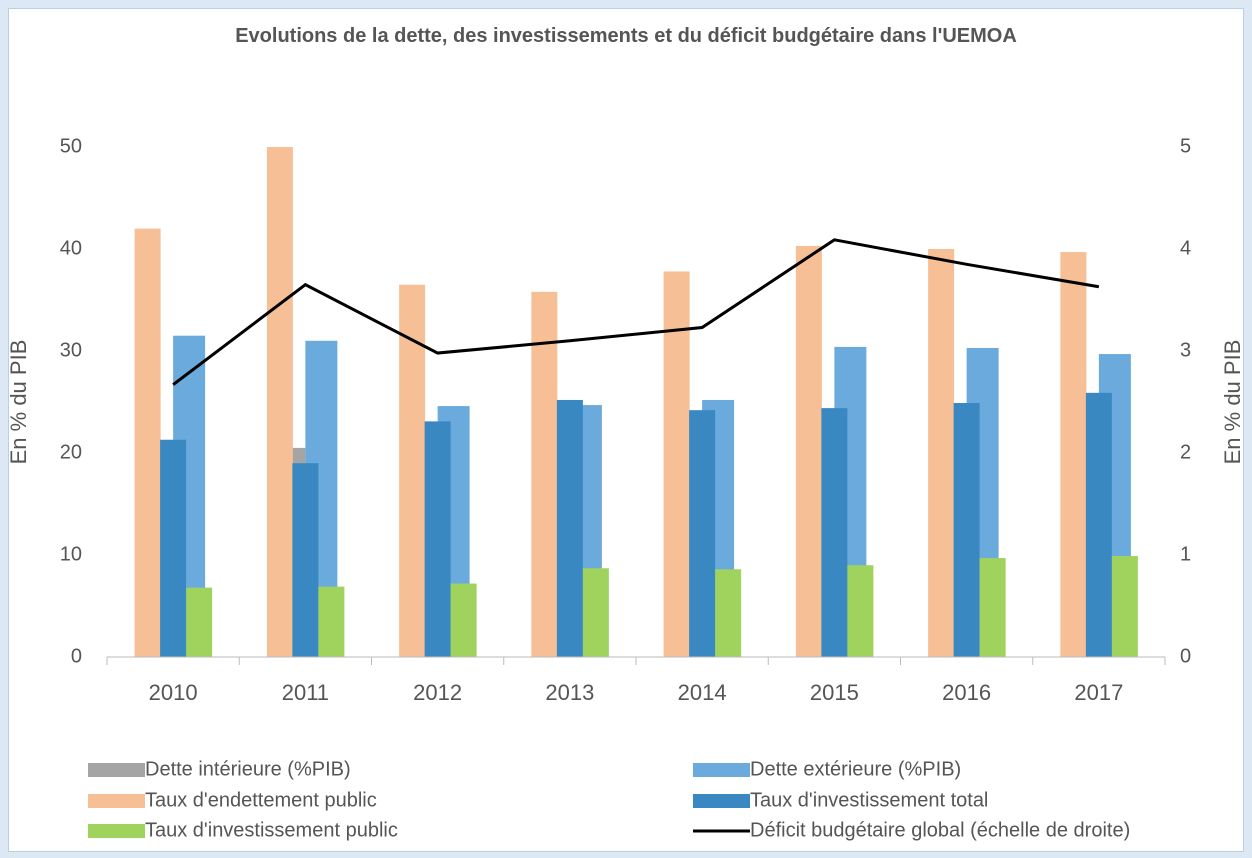 This screenshot has height=858, width=1252. What do you see at coordinates (1232, 402) in the screenshot?
I see `y2-axis-label: En % du PIB` at bounding box center [1232, 402].